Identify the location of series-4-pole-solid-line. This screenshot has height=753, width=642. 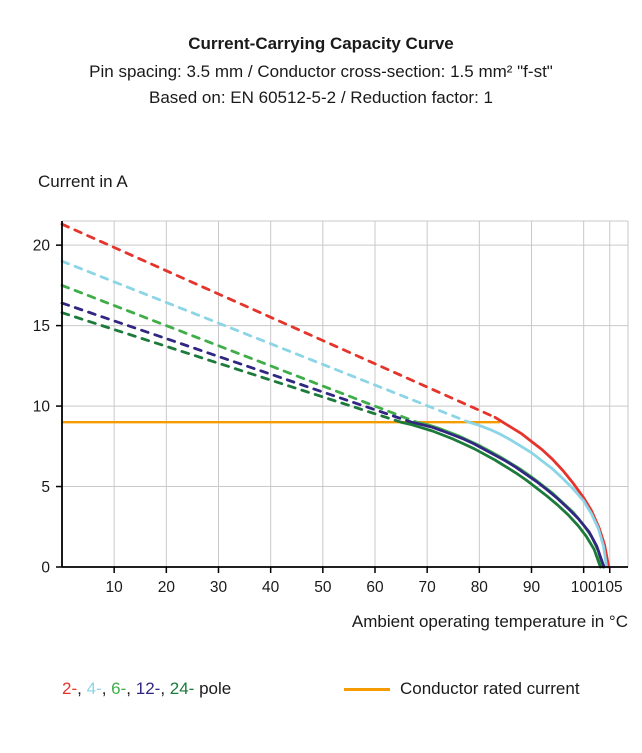
(537, 494).